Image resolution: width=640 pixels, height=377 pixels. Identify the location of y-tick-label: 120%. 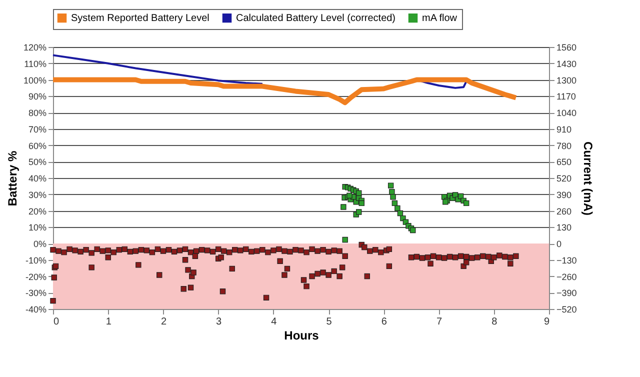
(34, 47).